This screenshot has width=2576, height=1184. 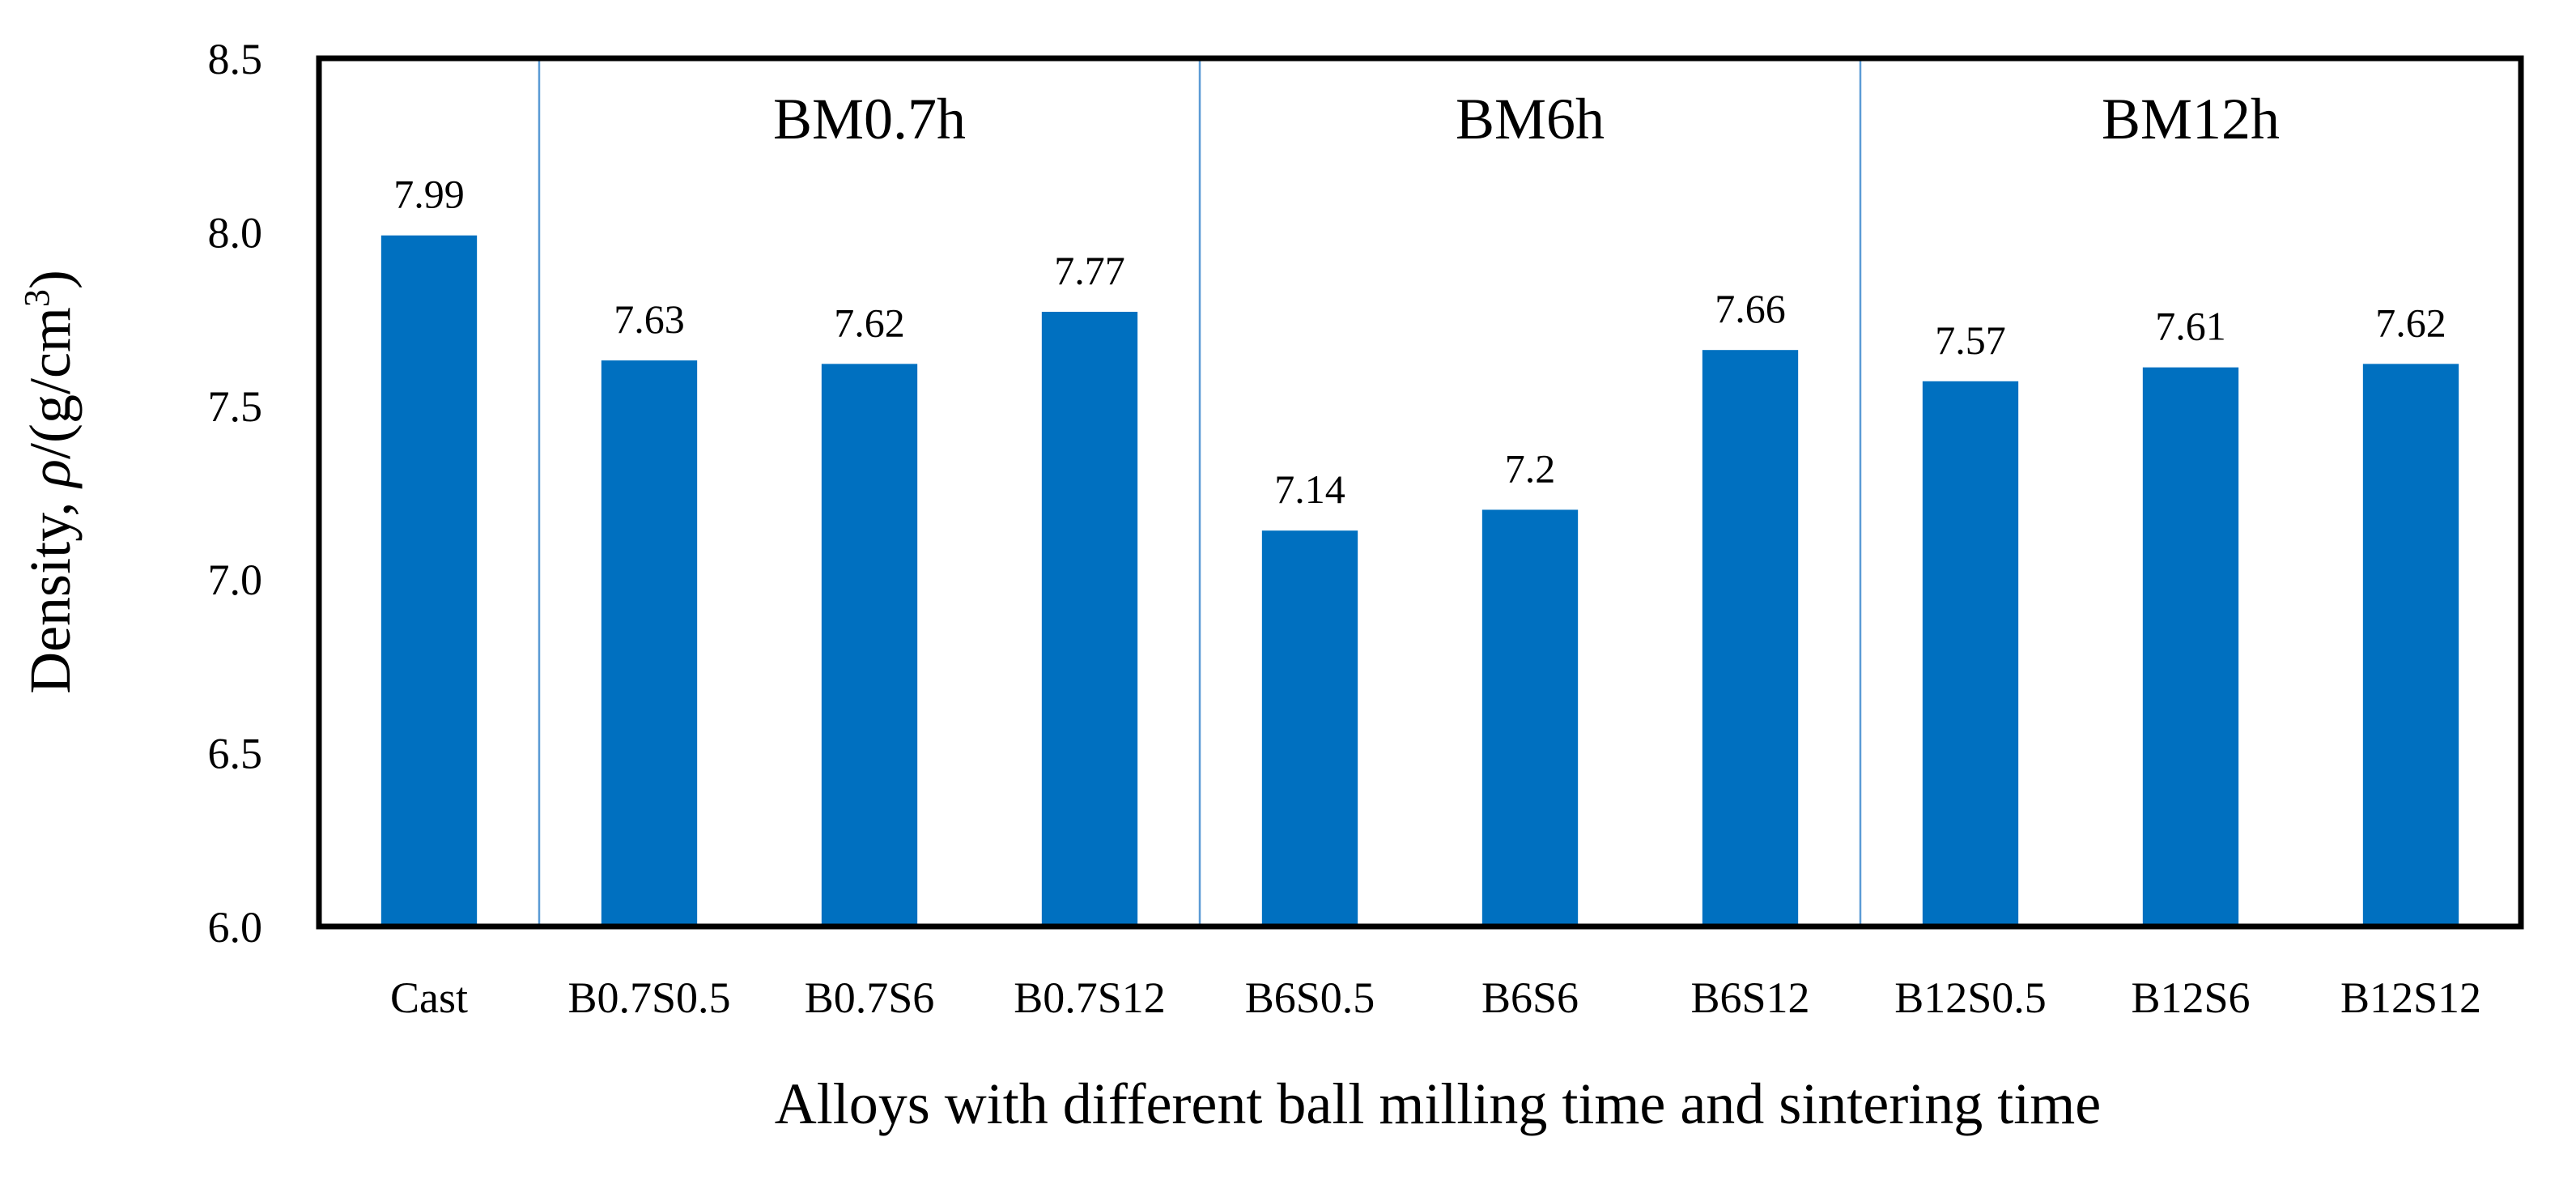 What do you see at coordinates (2191, 119) in the screenshot?
I see `group-label-bm12h: BM12h` at bounding box center [2191, 119].